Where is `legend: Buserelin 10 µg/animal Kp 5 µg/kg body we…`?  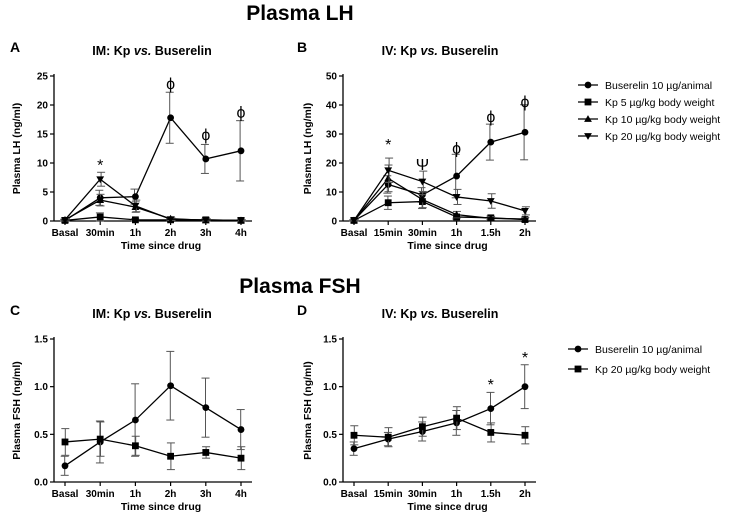
legend: Buserelin 10 µg/animal Kp 5 µg/kg body we… is located at coordinates (649, 111).